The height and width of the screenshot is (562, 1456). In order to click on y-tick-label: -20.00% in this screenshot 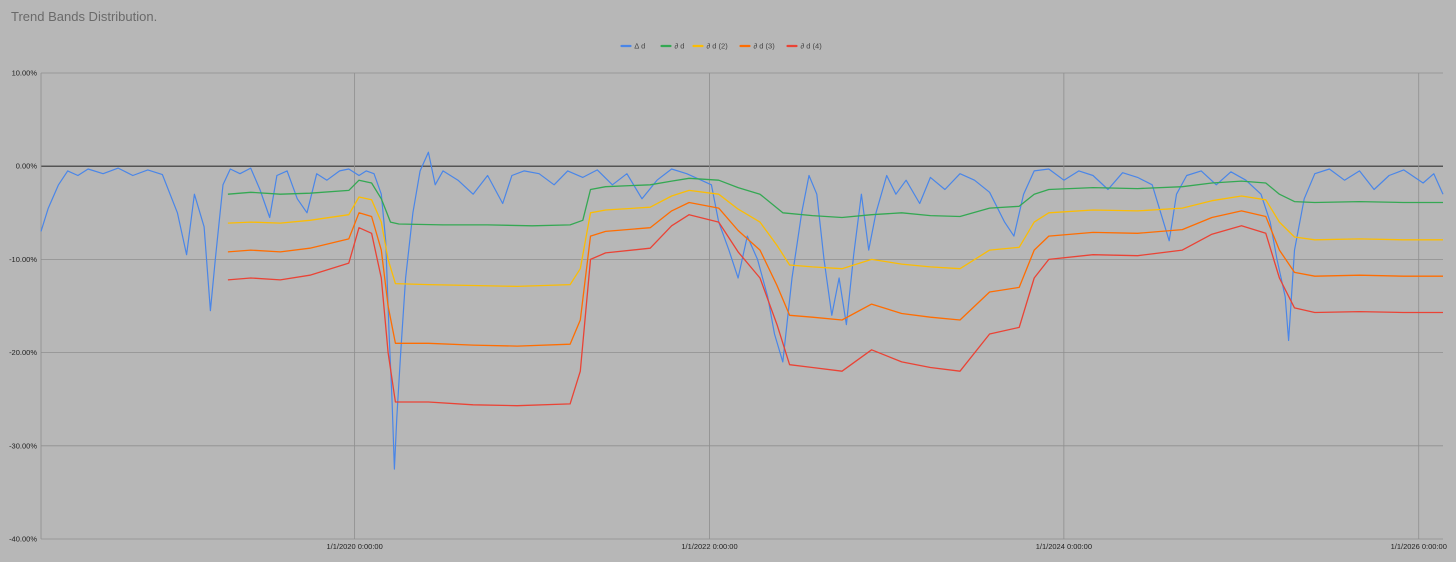, I will do `click(23, 352)`.